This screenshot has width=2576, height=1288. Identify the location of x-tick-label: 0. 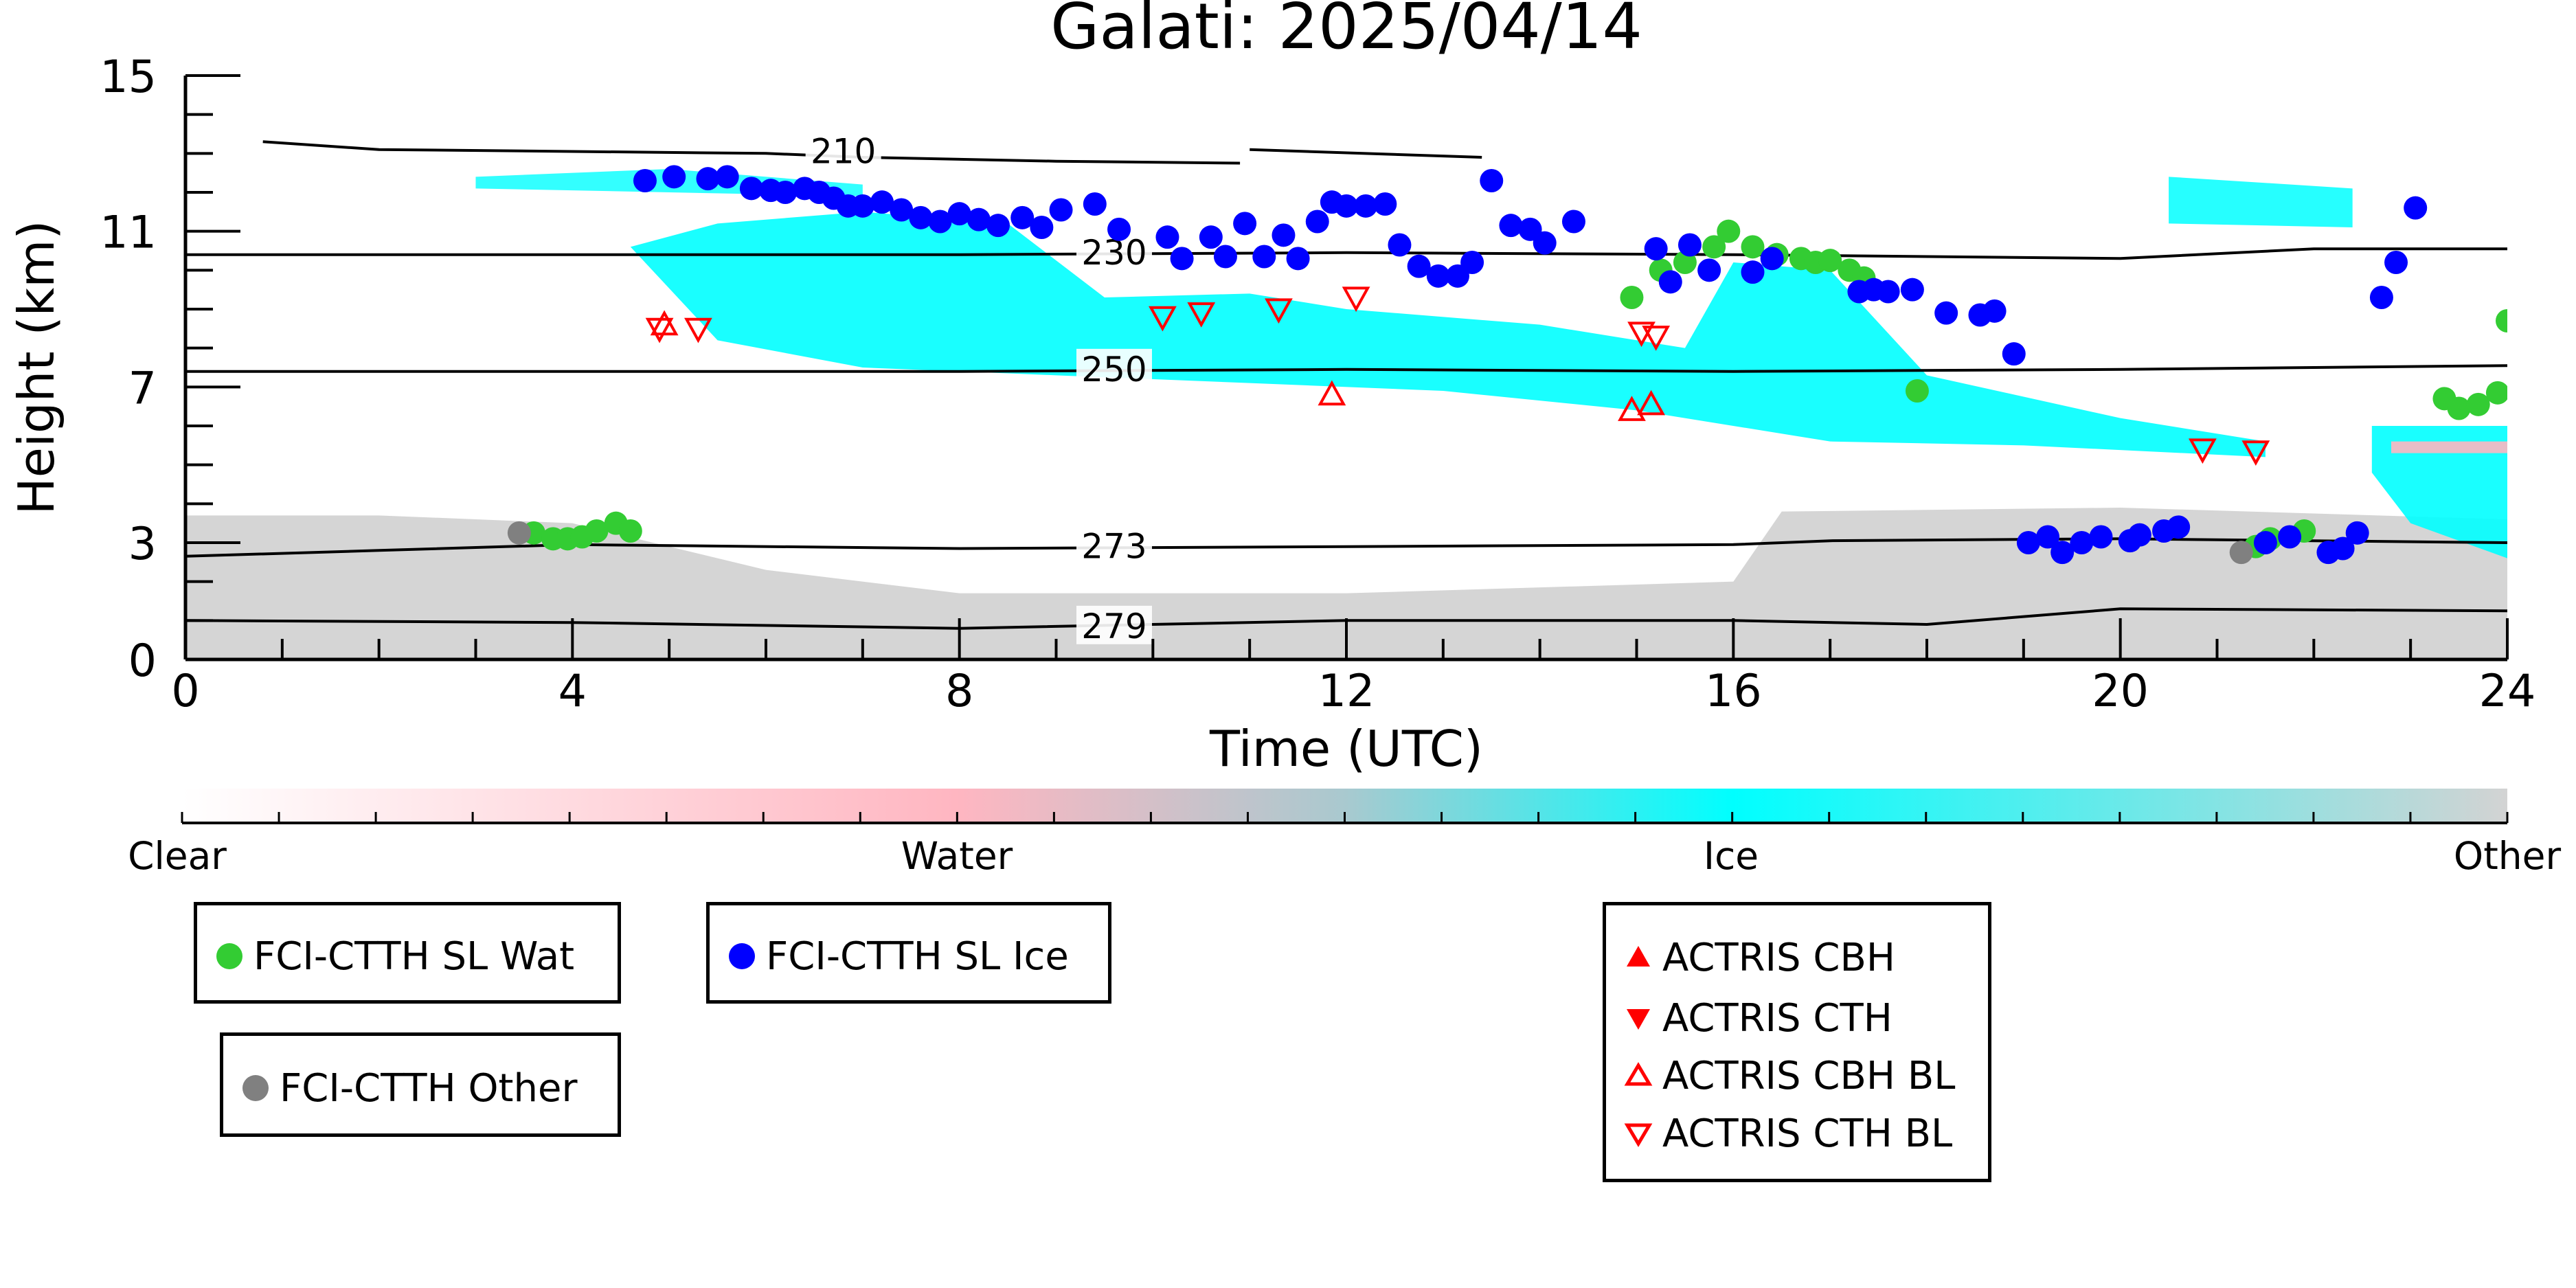
(185, 691).